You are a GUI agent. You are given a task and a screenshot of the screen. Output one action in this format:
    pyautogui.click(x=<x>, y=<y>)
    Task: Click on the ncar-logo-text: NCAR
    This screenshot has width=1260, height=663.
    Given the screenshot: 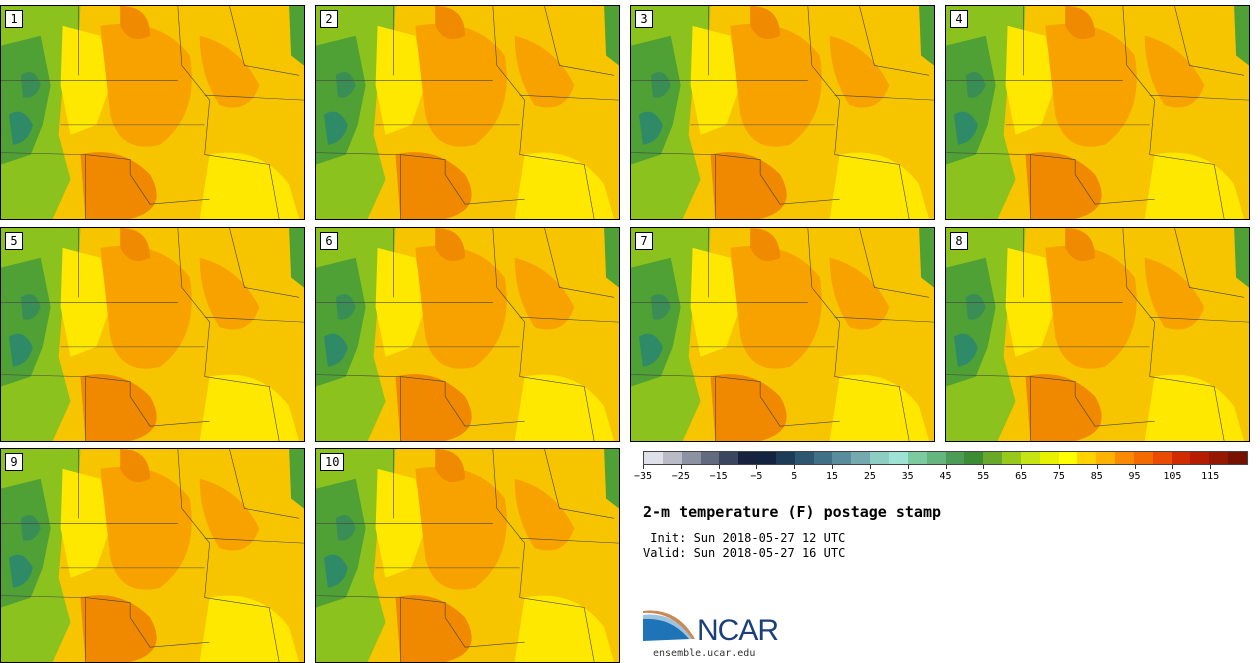 What is the action you would take?
    pyautogui.click(x=738, y=630)
    